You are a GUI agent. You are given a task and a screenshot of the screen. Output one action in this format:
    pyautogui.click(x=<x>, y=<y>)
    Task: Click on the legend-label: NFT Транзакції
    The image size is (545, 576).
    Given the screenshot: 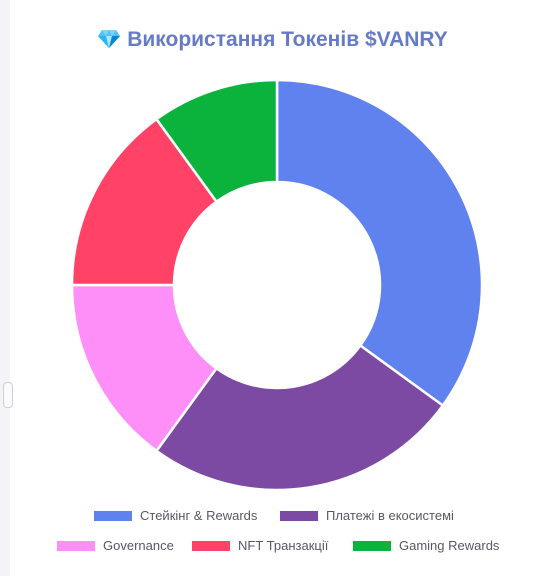 What is the action you would take?
    pyautogui.click(x=283, y=545)
    